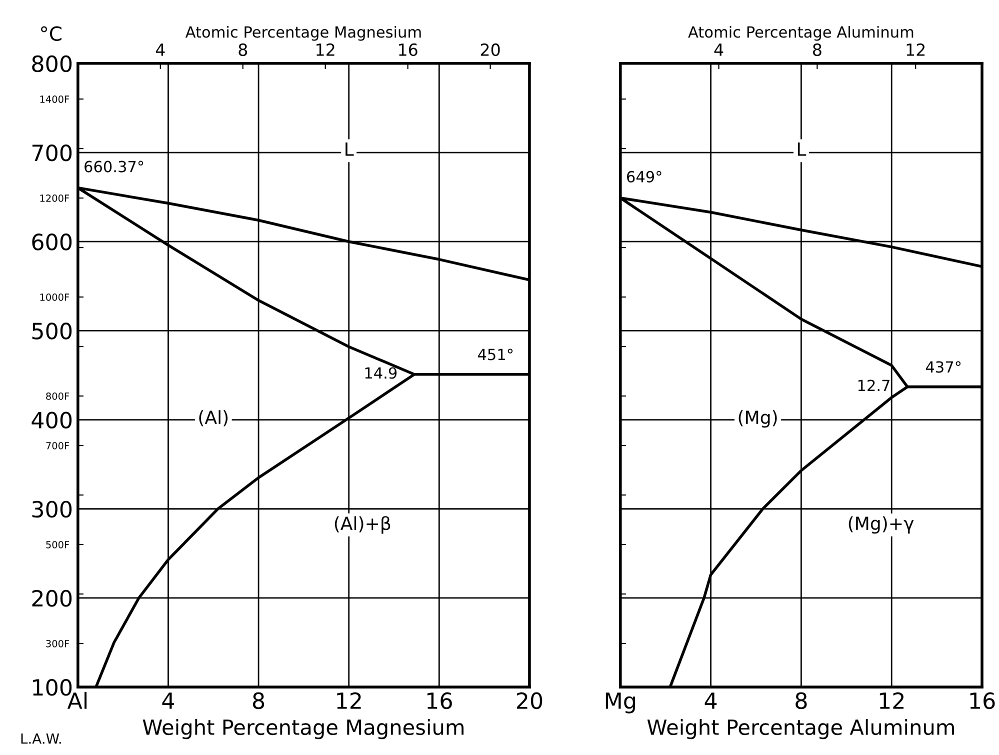 This screenshot has width=999, height=755. What do you see at coordinates (52, 242) in the screenshot?
I see `y-tick-label: 600` at bounding box center [52, 242].